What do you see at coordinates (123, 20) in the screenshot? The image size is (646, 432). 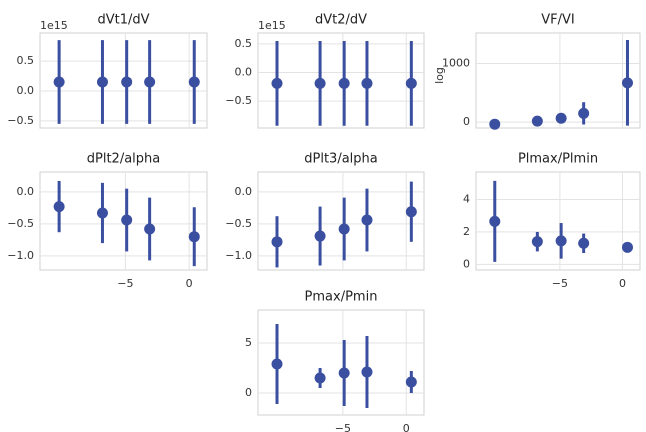 I see `subplot-title: dVt1/dV` at bounding box center [123, 20].